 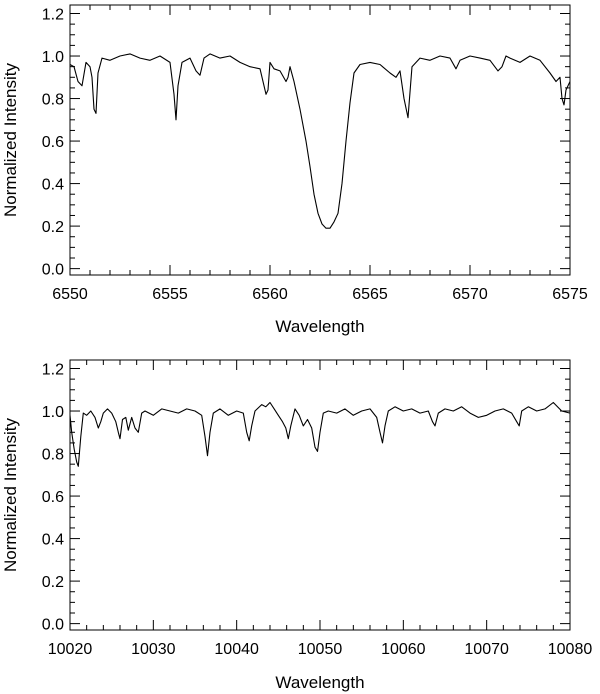 What do you see at coordinates (320, 434) in the screenshot?
I see `spectrum-line` at bounding box center [320, 434].